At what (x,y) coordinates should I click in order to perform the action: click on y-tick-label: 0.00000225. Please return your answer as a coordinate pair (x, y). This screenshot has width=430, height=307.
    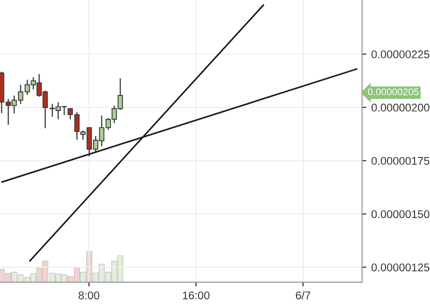
    Looking at the image, I should click on (401, 54).